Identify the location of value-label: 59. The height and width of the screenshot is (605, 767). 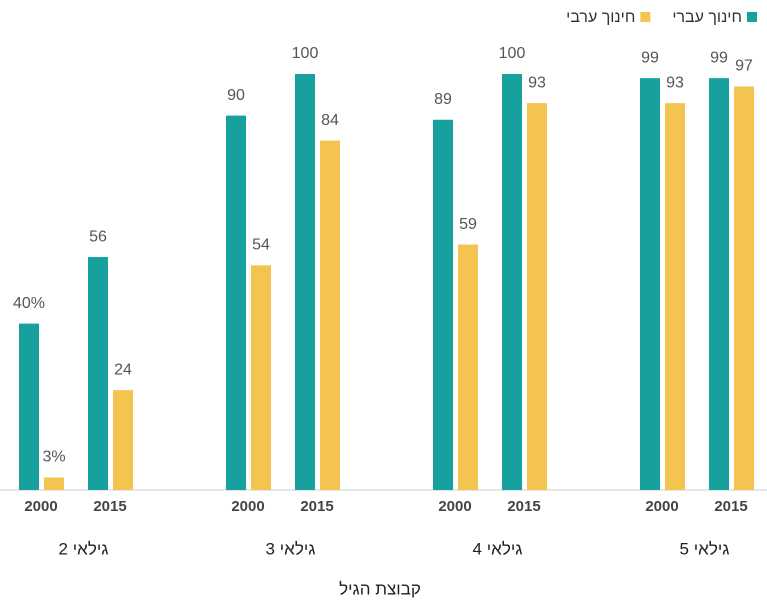
(468, 224).